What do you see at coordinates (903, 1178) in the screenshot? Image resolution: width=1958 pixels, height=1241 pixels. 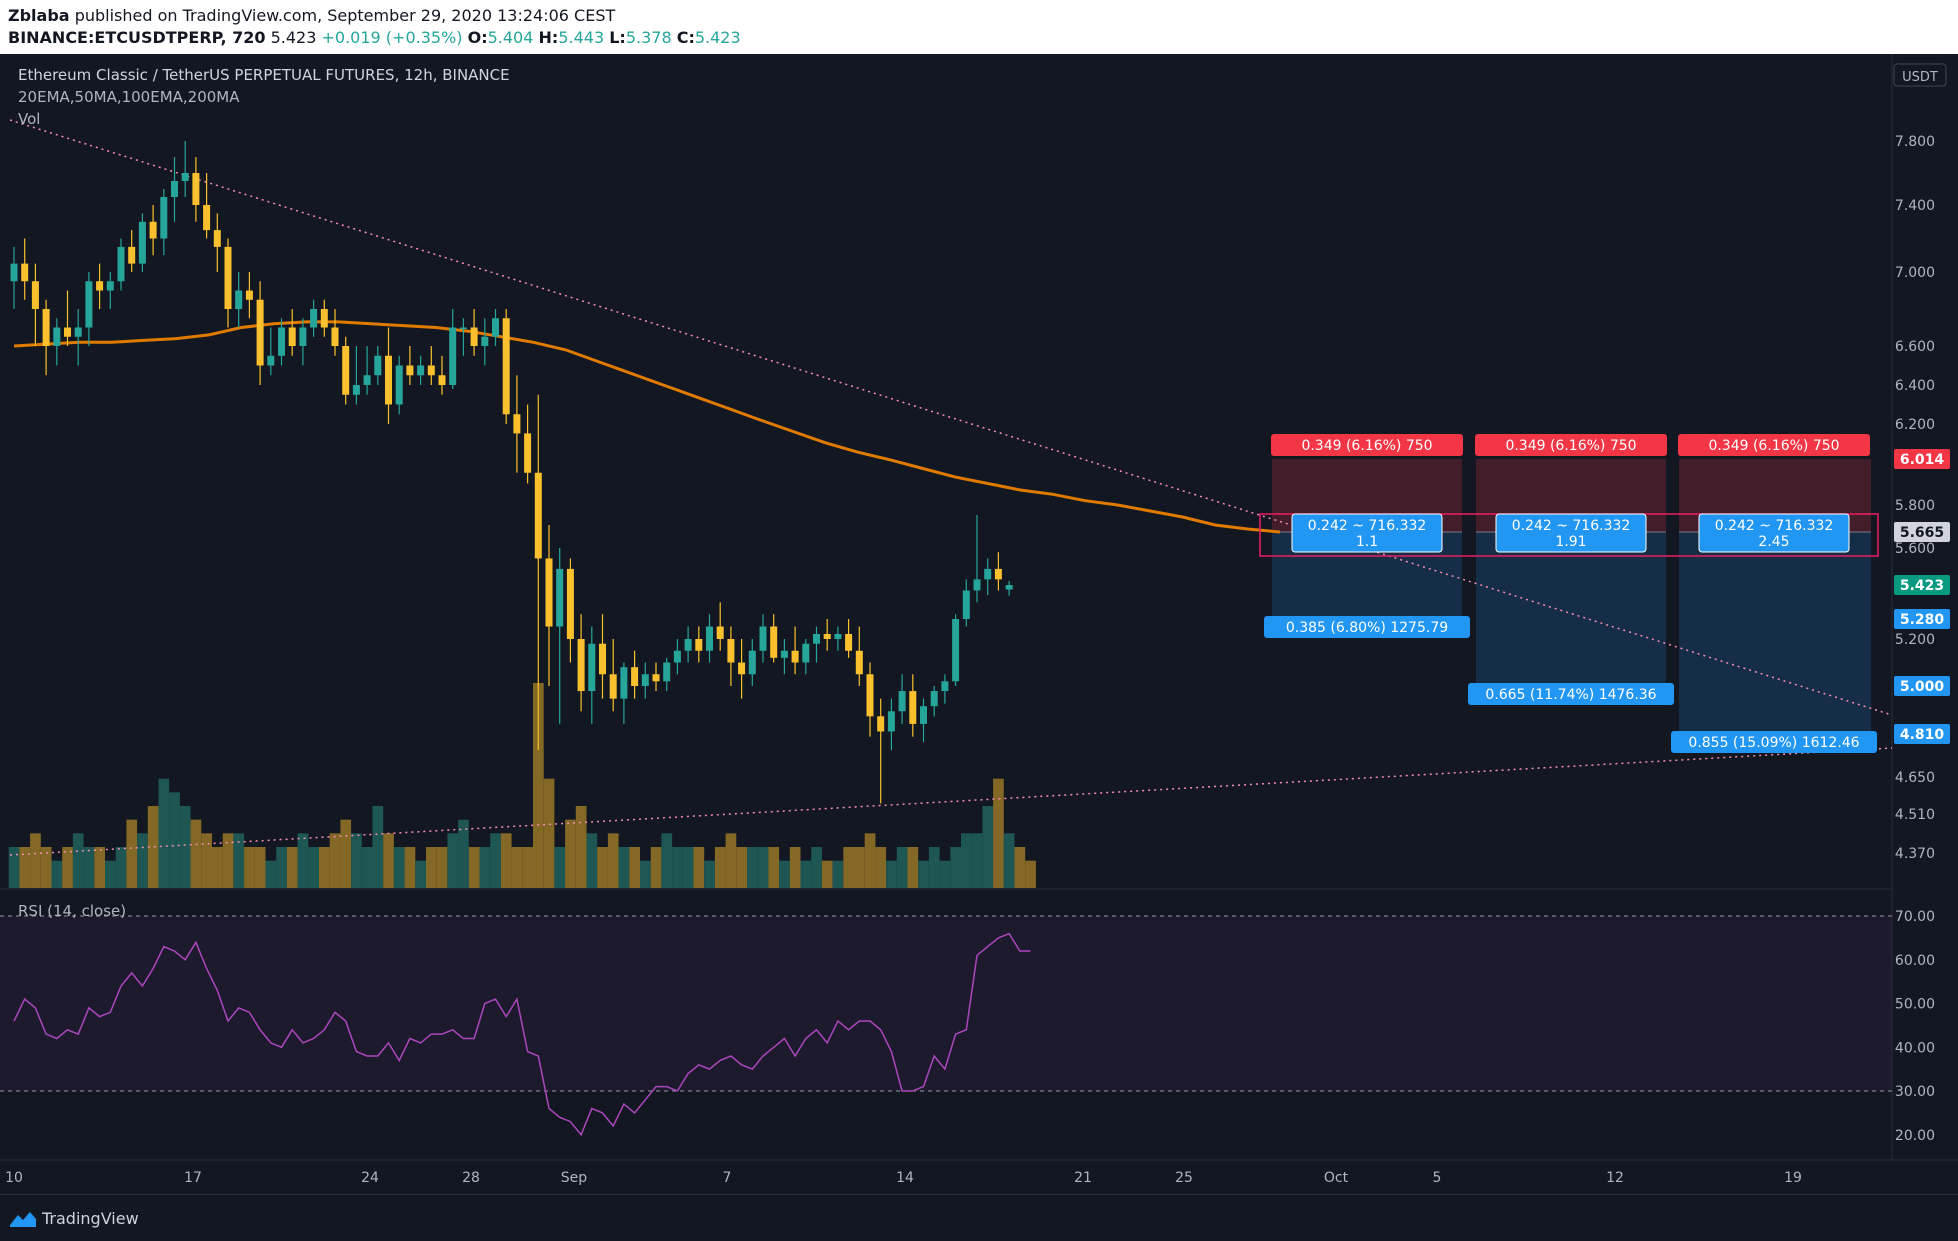 I see `time-axis: 10 17 24 28 Sep 7 14 21 25 Oct 5 12 19` at bounding box center [903, 1178].